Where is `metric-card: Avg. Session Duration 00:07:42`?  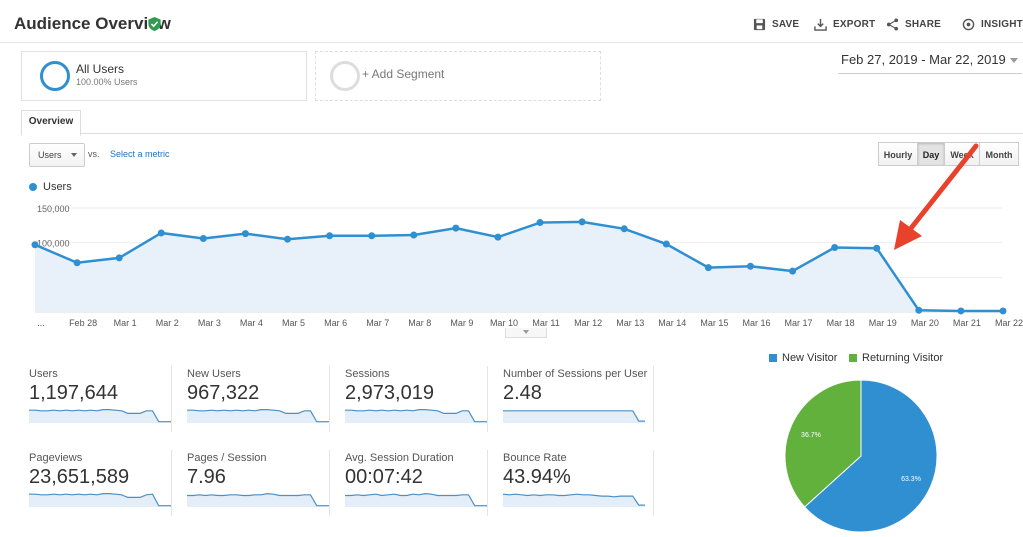
metric-card: Avg. Session Duration 00:07:42 is located at coordinates (420, 485).